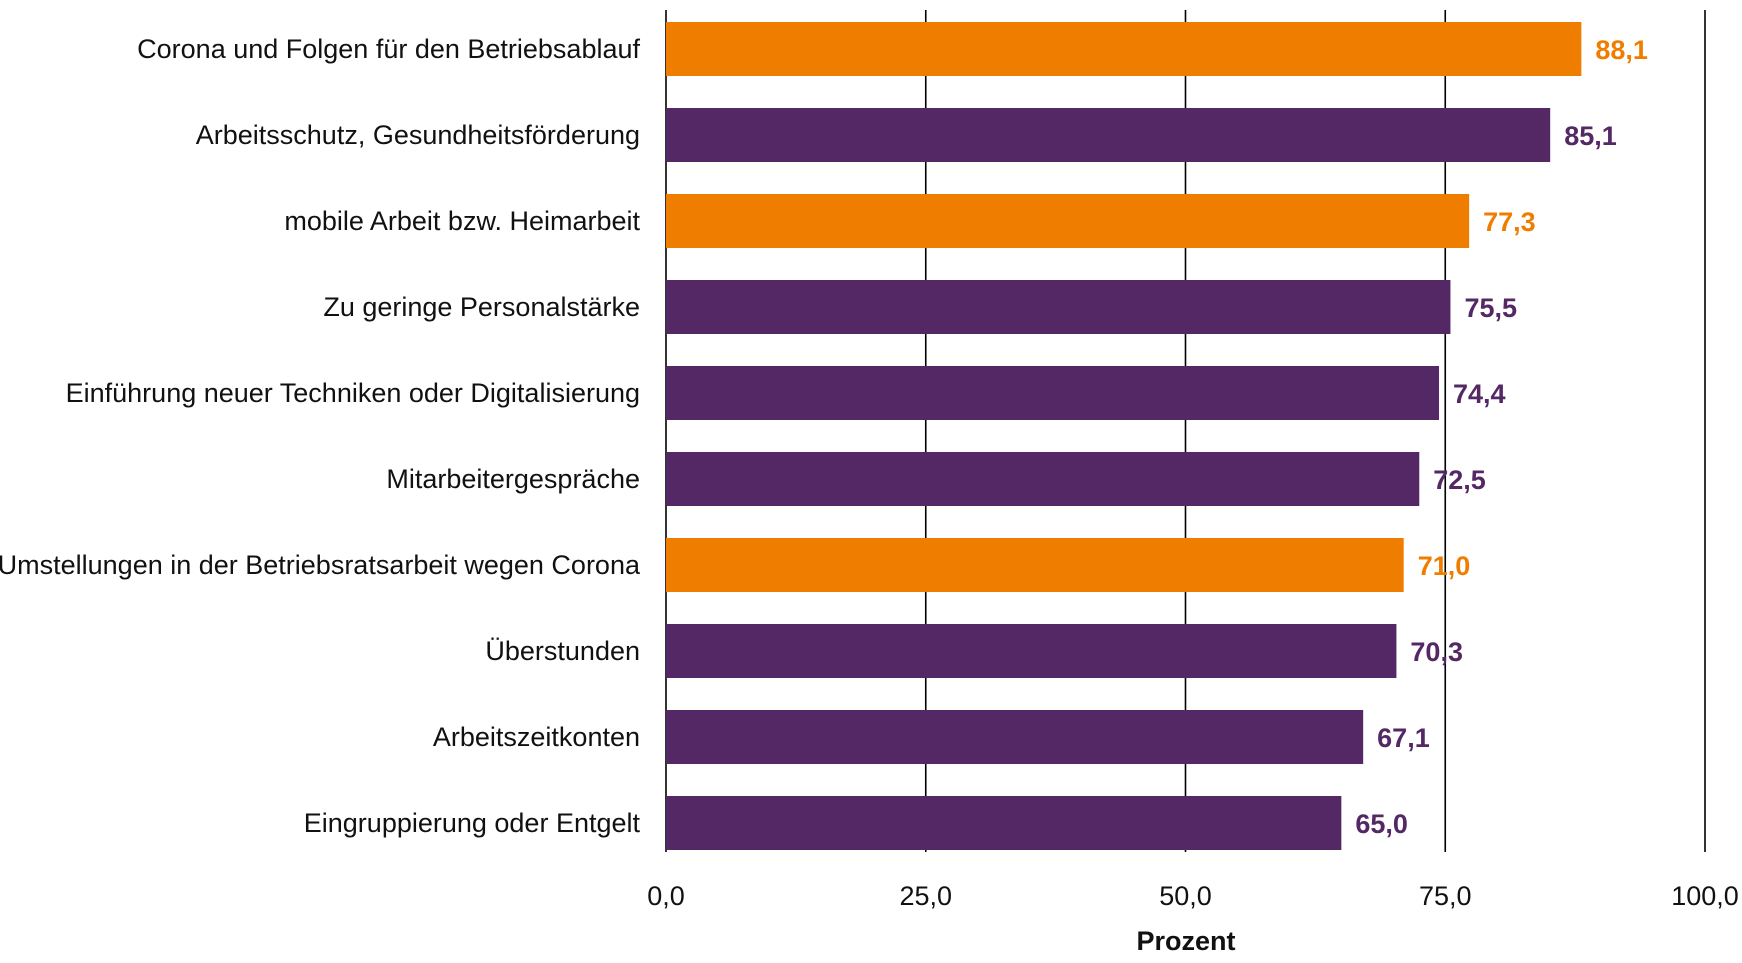 The width and height of the screenshot is (1742, 963). What do you see at coordinates (1705, 896) in the screenshot?
I see `x-tick-label: 100,0` at bounding box center [1705, 896].